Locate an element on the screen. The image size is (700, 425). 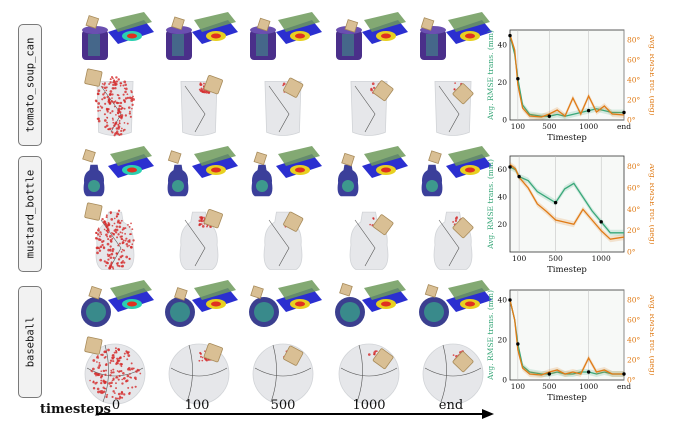
timeline-tick: end is located at coordinates (451, 405).